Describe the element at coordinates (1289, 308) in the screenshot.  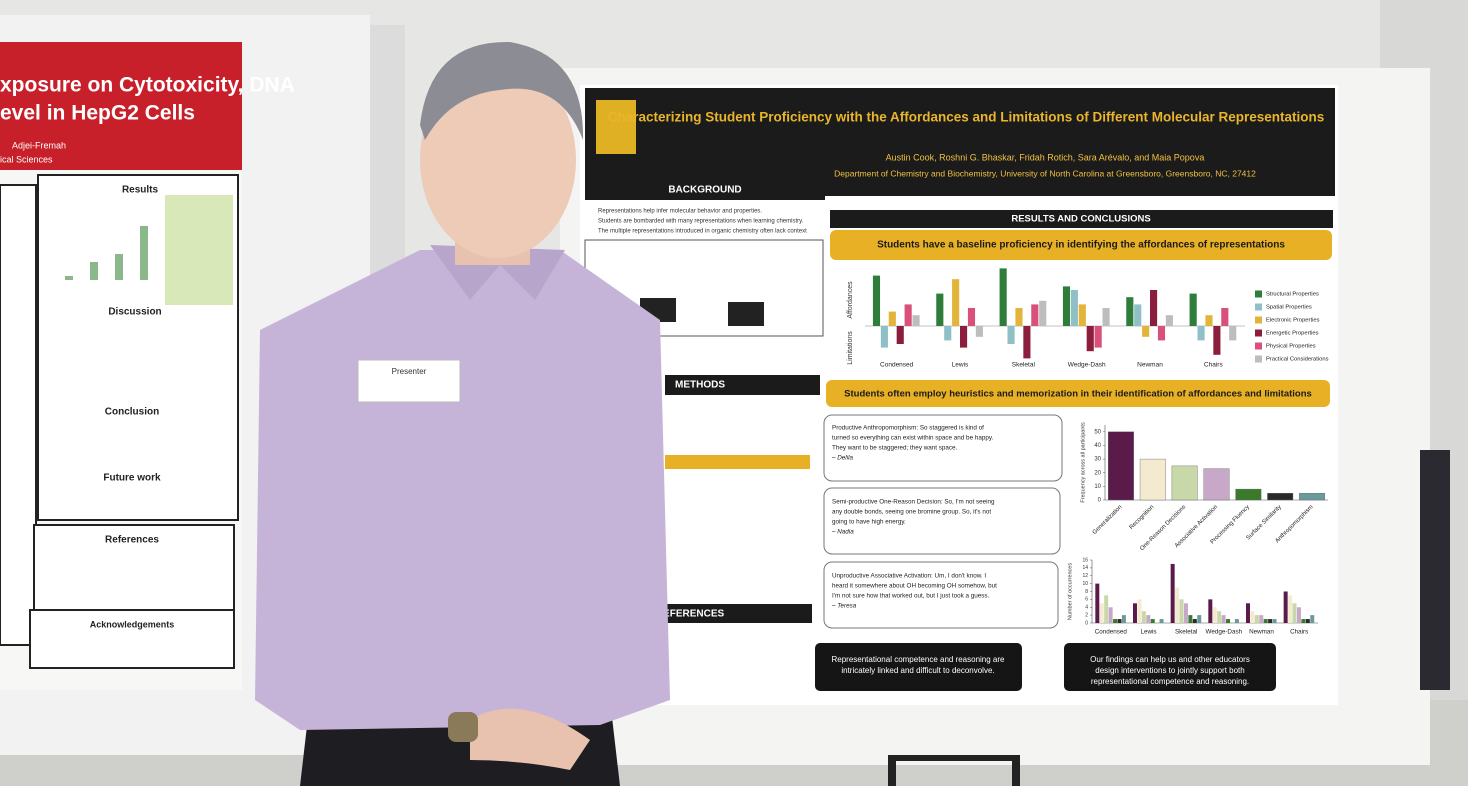
I see `legend-label: Spatial Properties` at that location.